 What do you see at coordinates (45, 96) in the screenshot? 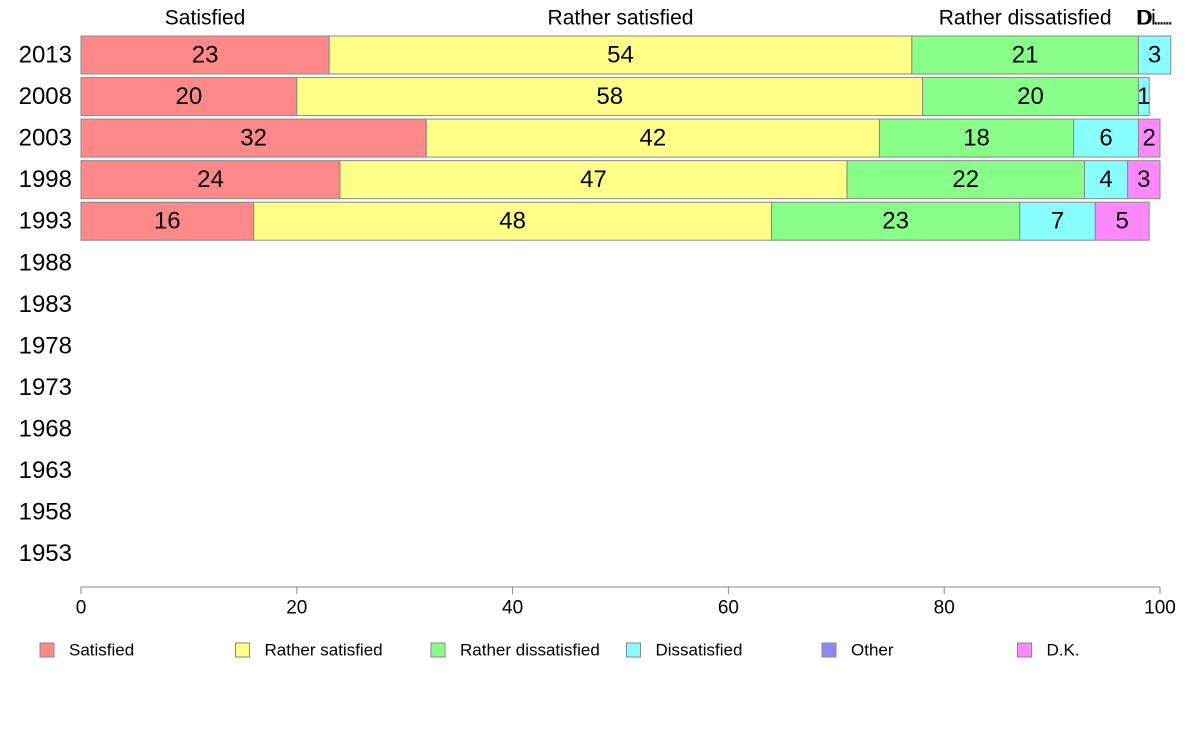
I see `category-label: 2008` at bounding box center [45, 96].